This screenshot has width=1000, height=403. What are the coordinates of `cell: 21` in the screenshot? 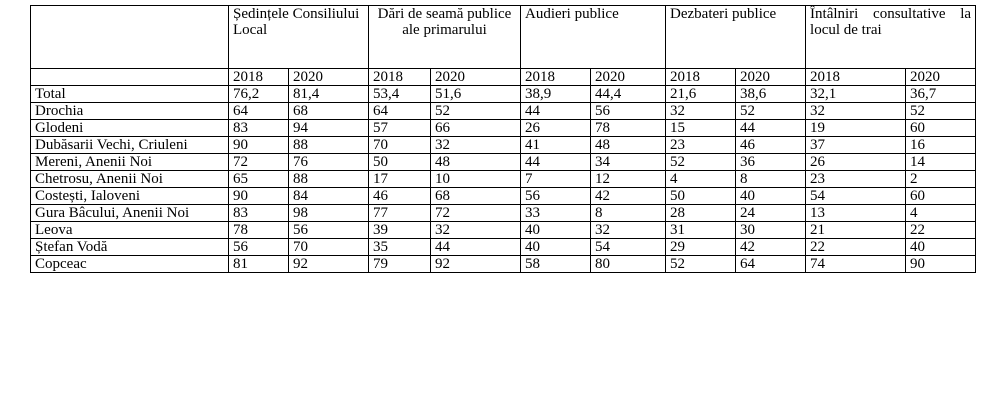 It's located at (856, 230).